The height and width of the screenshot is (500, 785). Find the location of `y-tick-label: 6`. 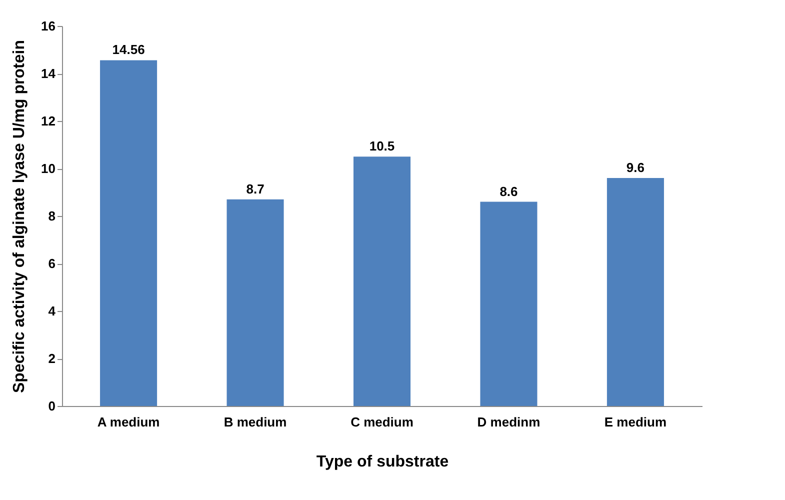

y-tick-label: 6 is located at coordinates (52, 263).